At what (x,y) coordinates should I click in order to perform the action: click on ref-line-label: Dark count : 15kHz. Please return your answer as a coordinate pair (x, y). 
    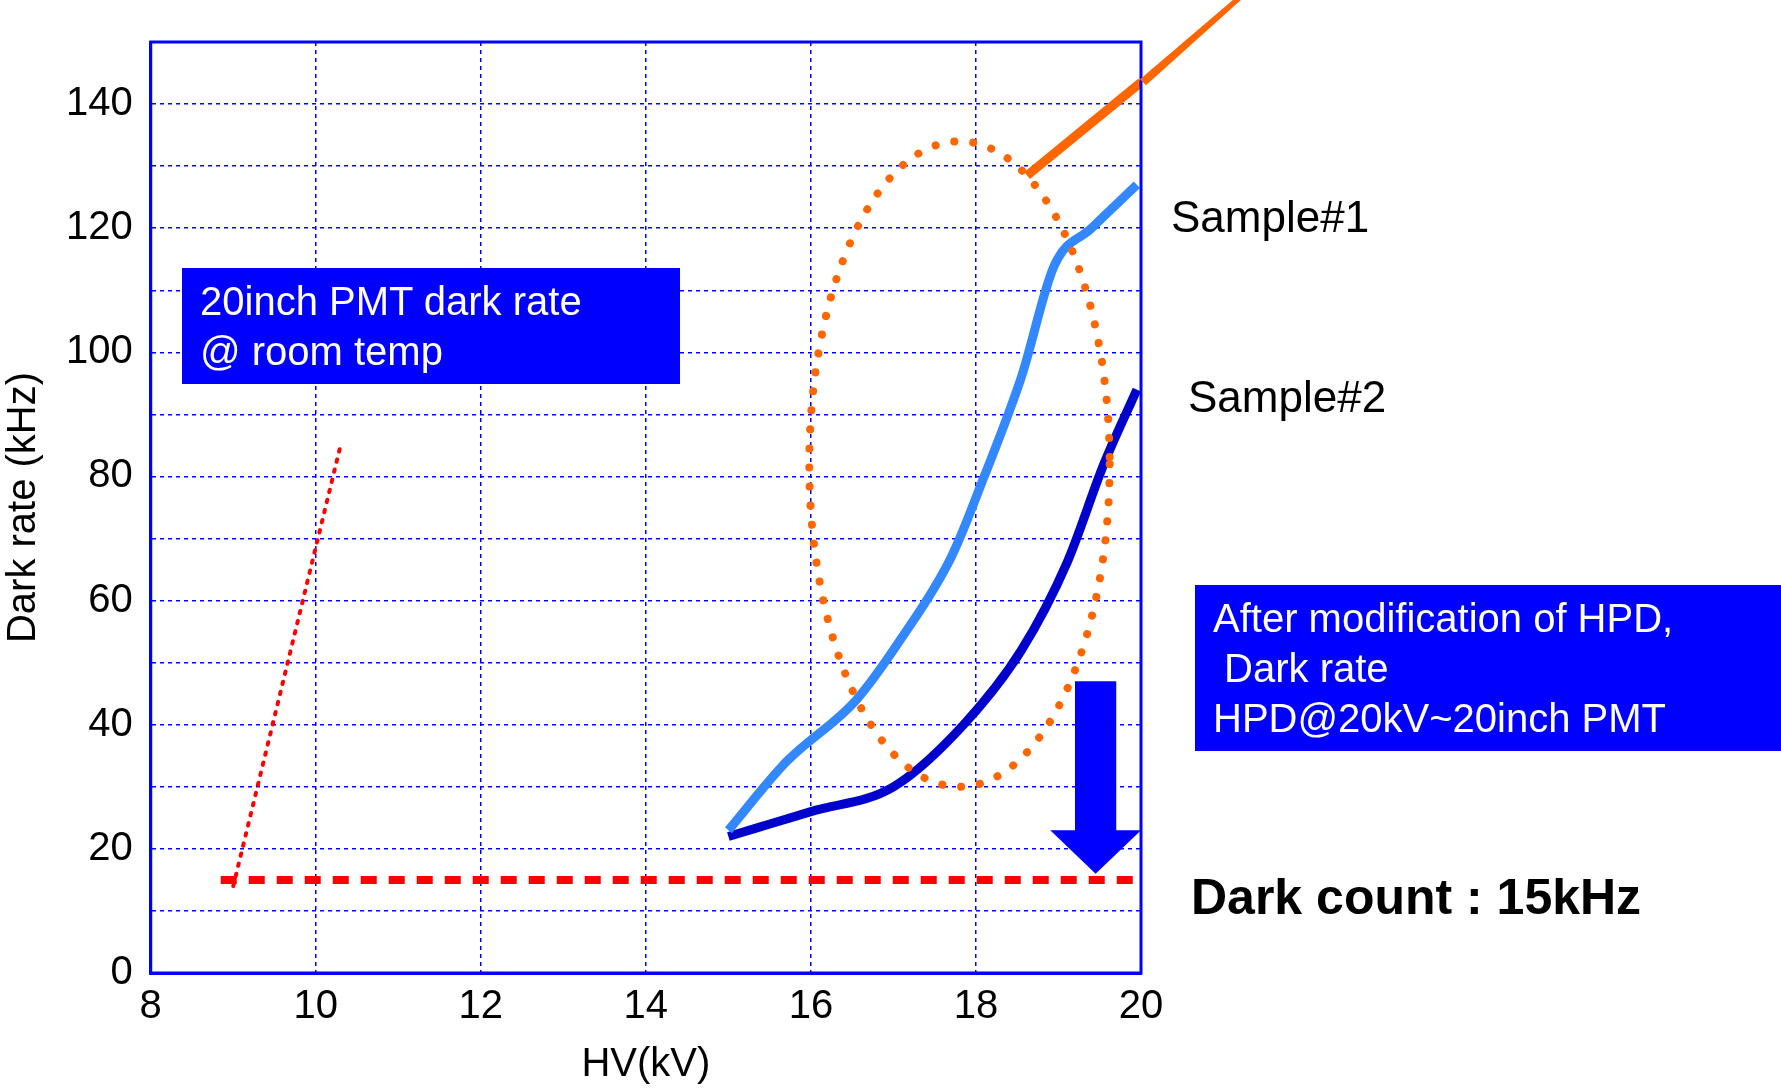
    Looking at the image, I should click on (1416, 896).